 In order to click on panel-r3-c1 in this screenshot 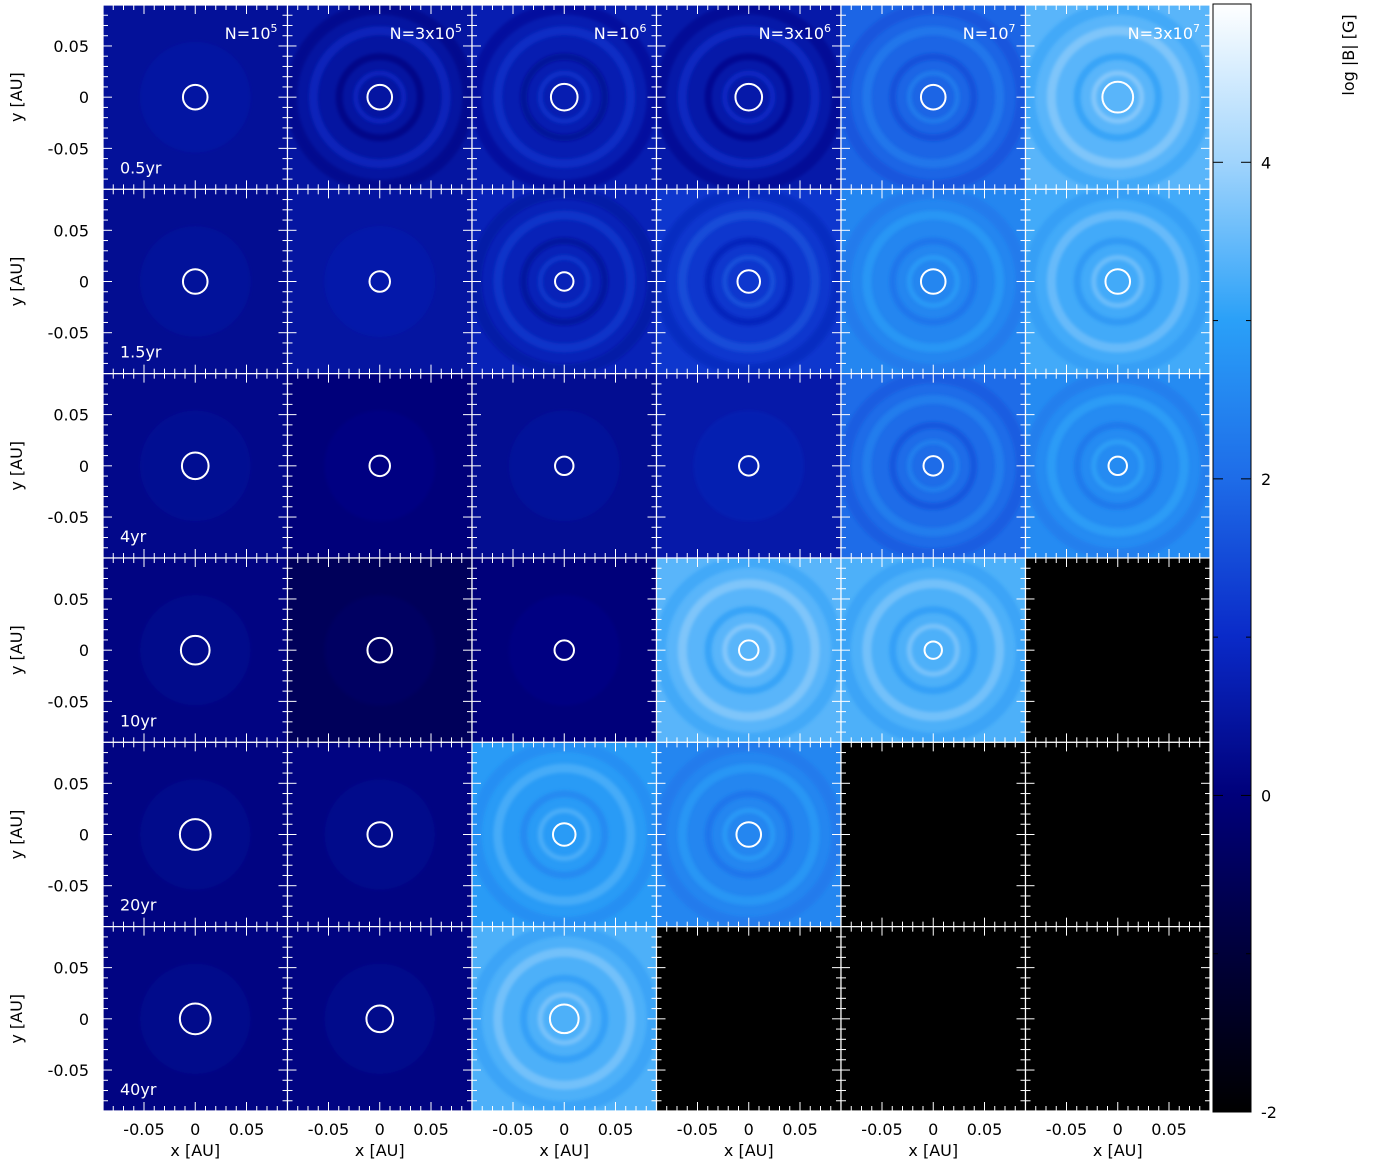, I will do `click(379, 650)`.